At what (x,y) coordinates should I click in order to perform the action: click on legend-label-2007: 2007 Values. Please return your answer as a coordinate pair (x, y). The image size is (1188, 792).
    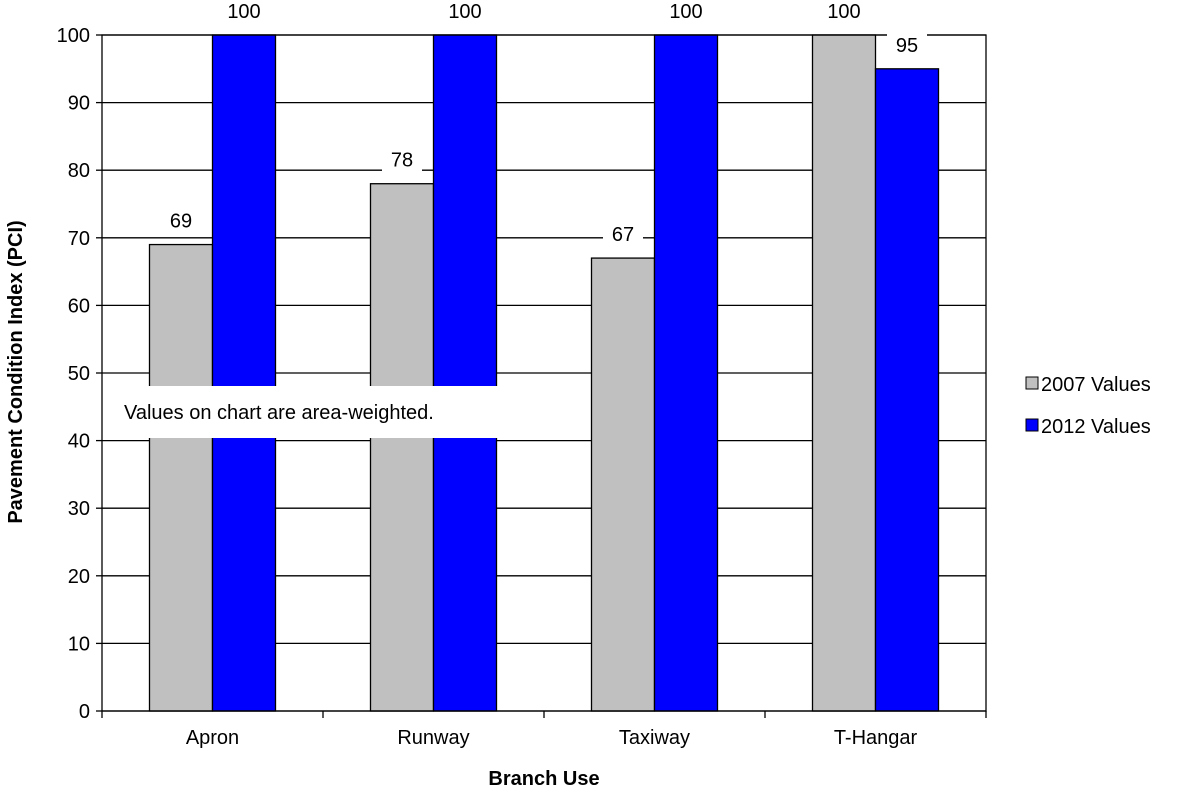
    Looking at the image, I should click on (1096, 385).